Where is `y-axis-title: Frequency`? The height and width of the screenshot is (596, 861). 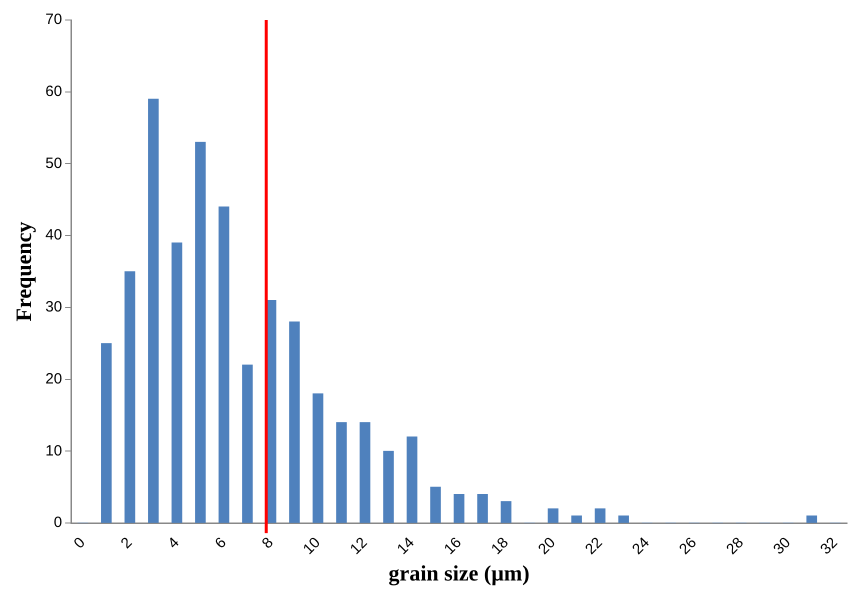 y-axis-title: Frequency is located at coordinates (23, 272).